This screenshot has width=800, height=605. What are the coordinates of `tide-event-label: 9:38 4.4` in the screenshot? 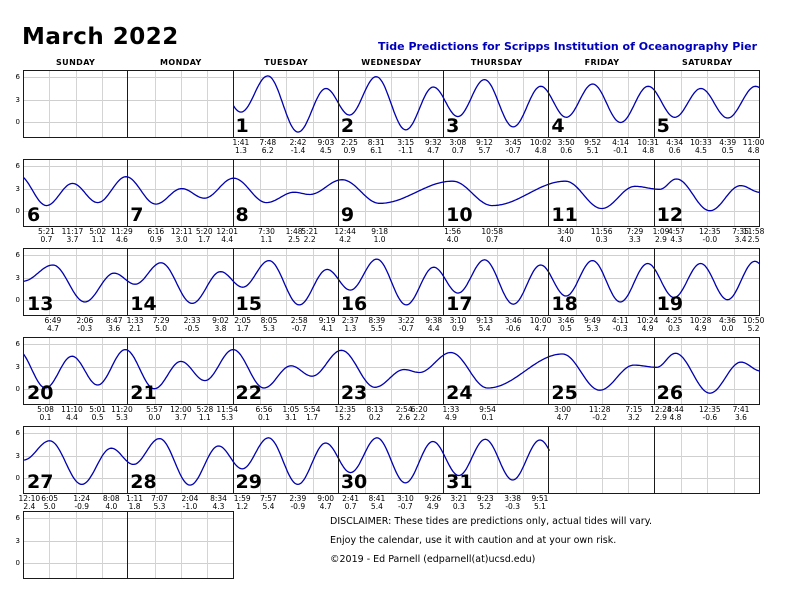 It's located at (433, 325).